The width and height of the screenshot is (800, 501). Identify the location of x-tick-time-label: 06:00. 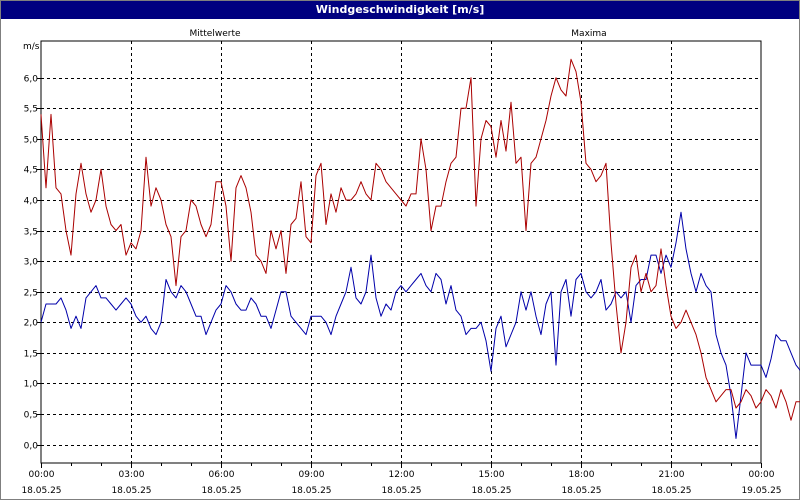
(222, 475).